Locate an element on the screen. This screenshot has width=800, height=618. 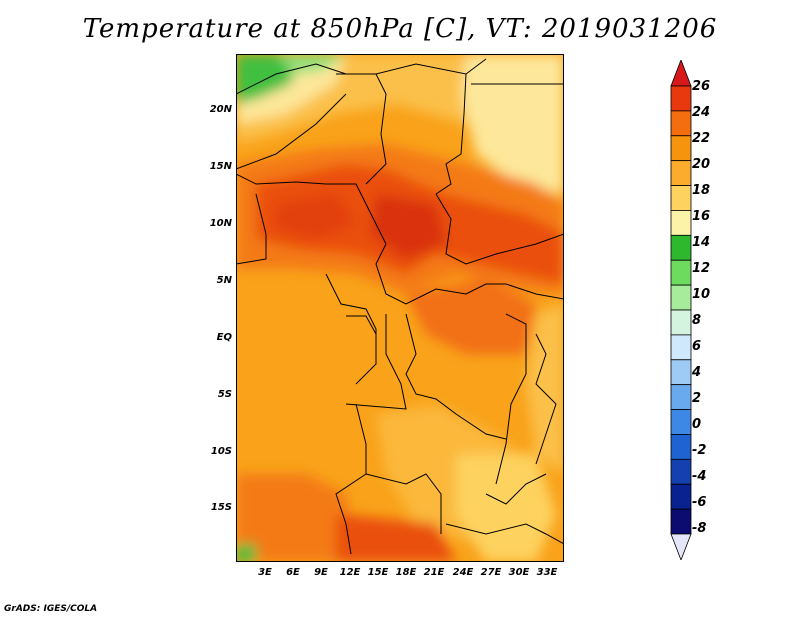
colorbar-label: -2 is located at coordinates (699, 450).